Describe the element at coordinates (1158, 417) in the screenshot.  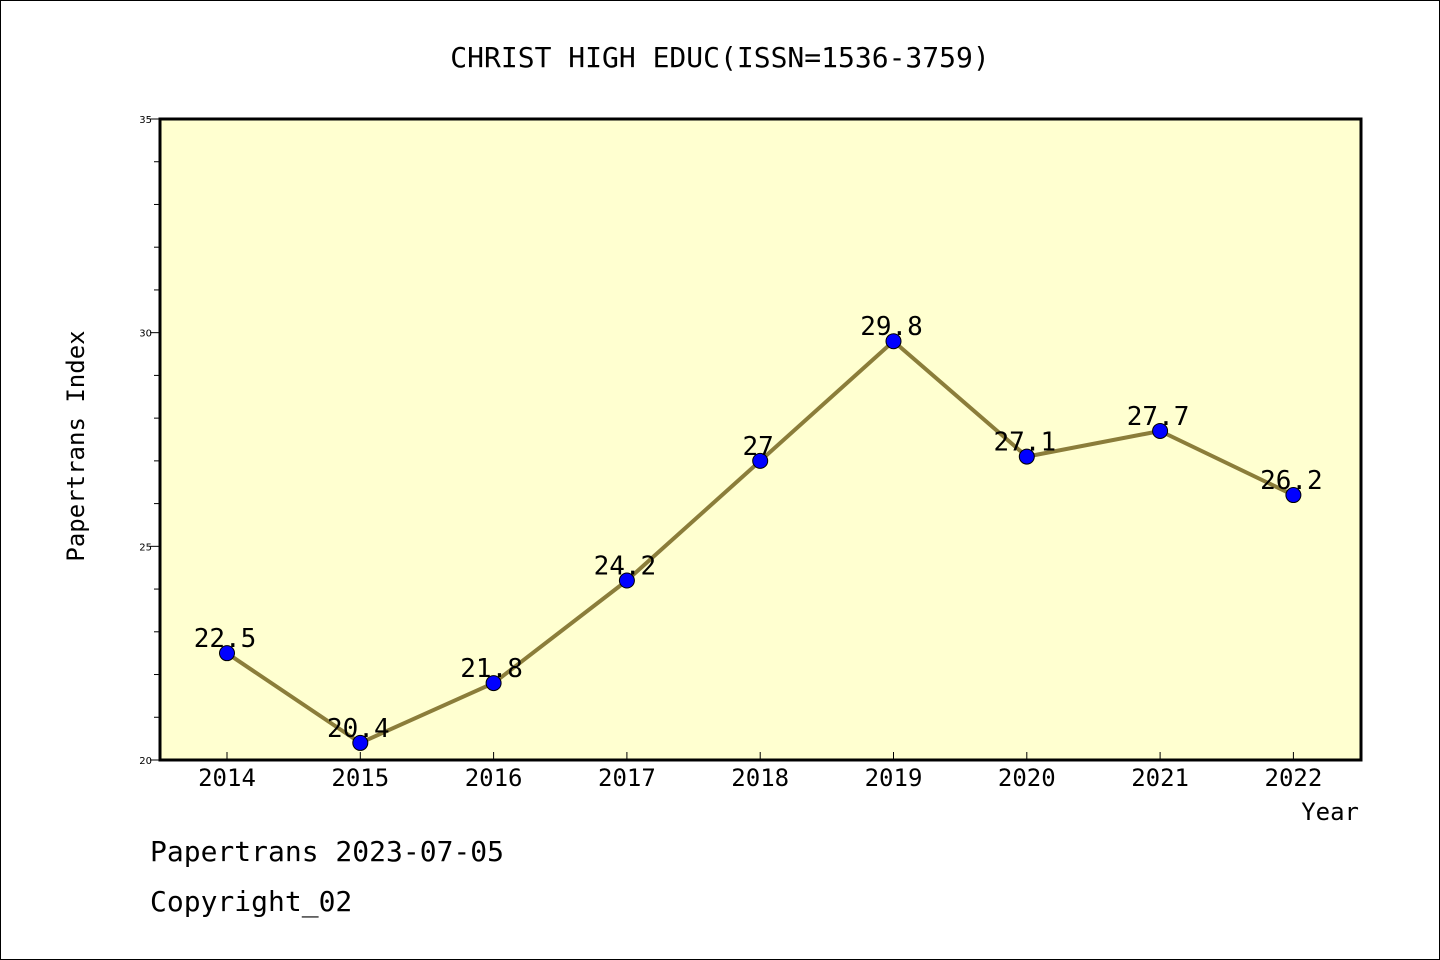
I see `data-label: 27.7` at that location.